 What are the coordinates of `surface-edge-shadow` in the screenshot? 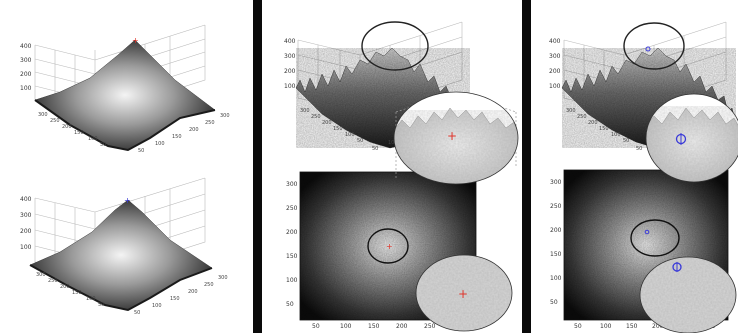 It's located at (121, 288).